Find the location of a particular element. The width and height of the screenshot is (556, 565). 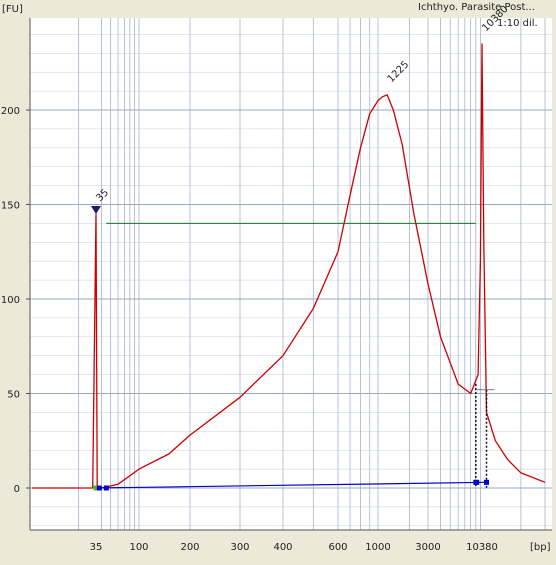

y-tick-label: 200 is located at coordinates (10, 111).